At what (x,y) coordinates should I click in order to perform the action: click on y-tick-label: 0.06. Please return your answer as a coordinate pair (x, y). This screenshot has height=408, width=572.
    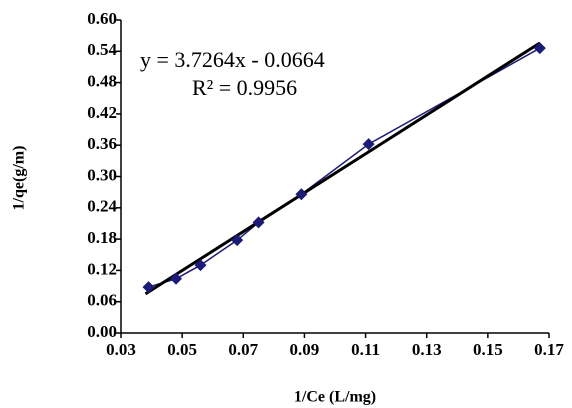
    Looking at the image, I should click on (102, 300).